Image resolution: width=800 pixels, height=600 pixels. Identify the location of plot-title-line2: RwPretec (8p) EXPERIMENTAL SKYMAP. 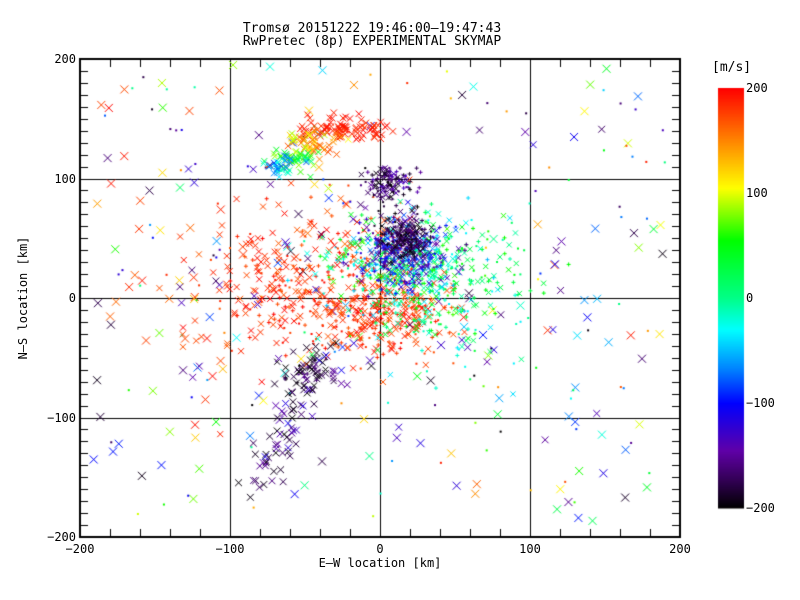
(372, 41).